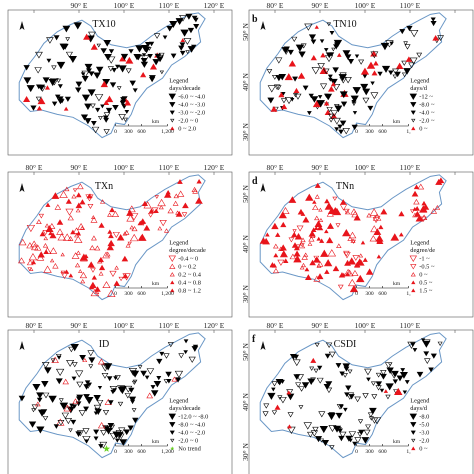 The height and width of the screenshot is (474, 474). Describe the element at coordinates (187, 250) in the screenshot. I see `legend-unit: degree/decade` at that location.